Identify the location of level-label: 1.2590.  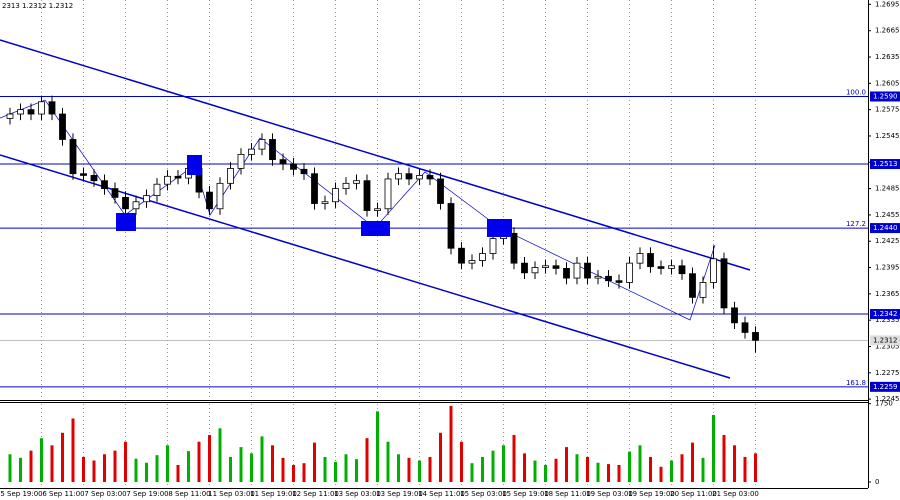
(885, 96).